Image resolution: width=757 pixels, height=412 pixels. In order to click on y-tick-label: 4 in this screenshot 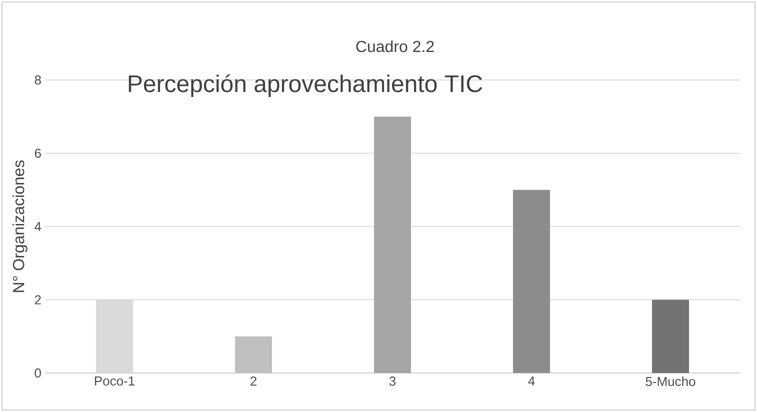, I will do `click(38, 226)`.